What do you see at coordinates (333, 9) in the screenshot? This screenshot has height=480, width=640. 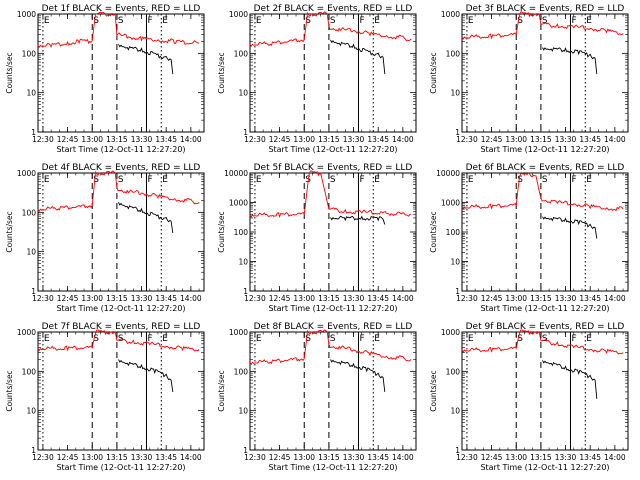 I see `panel-title: Det 2f BLACK = Events, RED = LLD` at bounding box center [333, 9].